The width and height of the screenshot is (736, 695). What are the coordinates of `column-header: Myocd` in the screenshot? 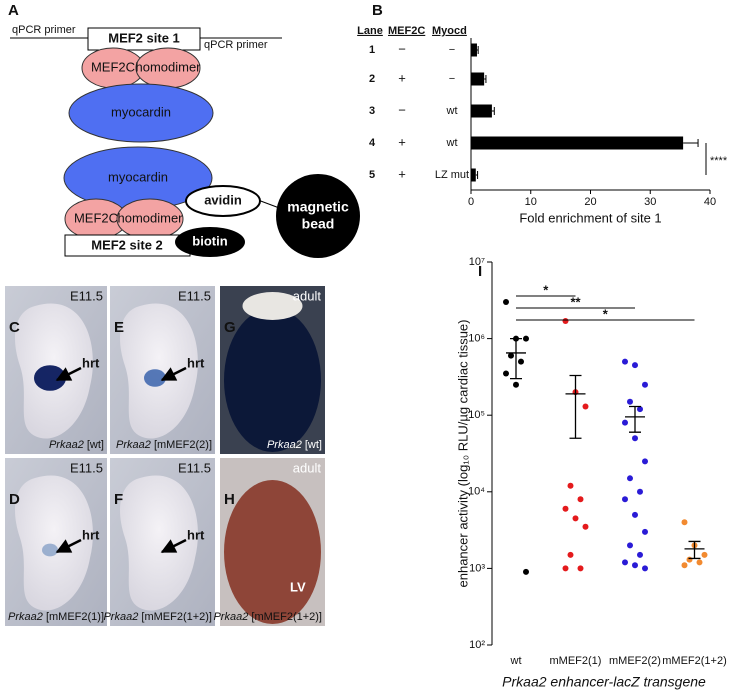 It's located at (449, 31).